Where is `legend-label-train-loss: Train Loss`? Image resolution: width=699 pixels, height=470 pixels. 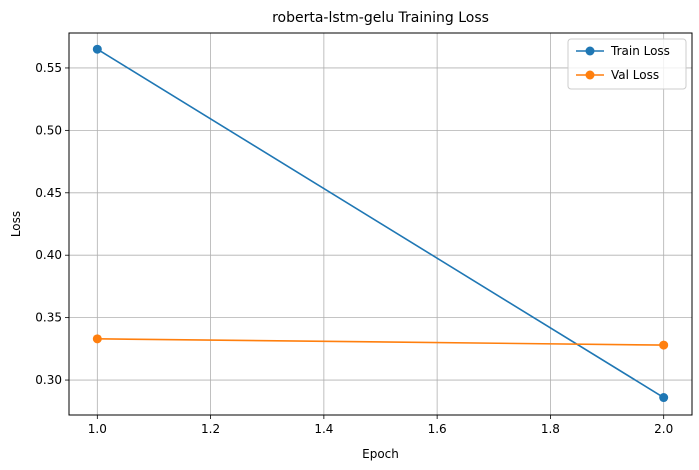 legend-label-train-loss: Train Loss is located at coordinates (640, 51).